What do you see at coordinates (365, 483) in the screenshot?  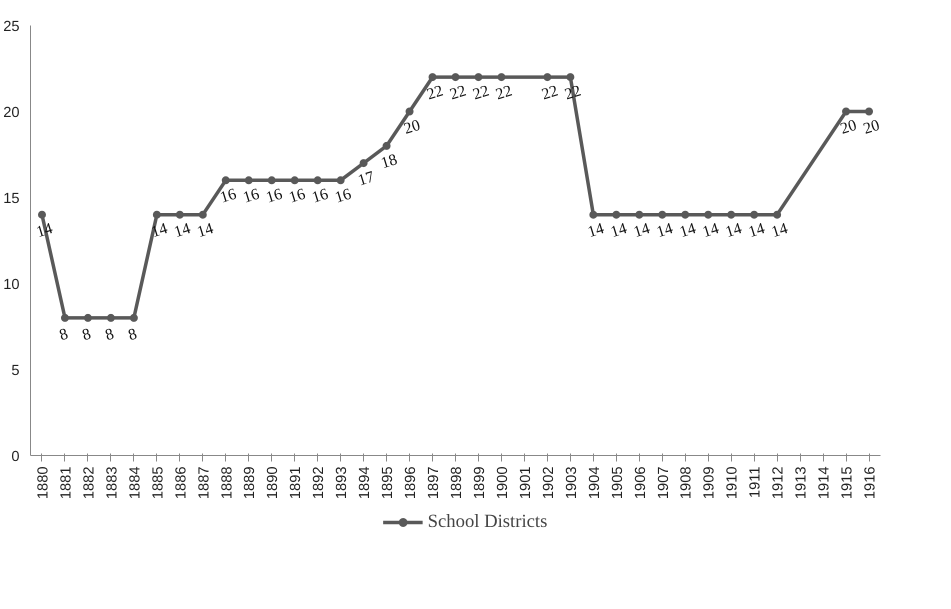 I see `x-tick-label: 1894` at bounding box center [365, 483].